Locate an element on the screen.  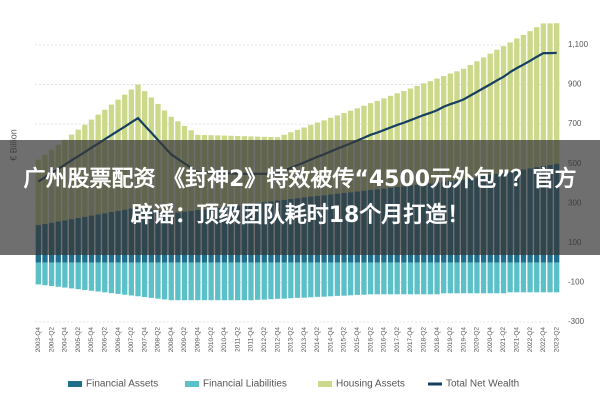
x-tick-label: 2013-Q2 is located at coordinates (291, 340).